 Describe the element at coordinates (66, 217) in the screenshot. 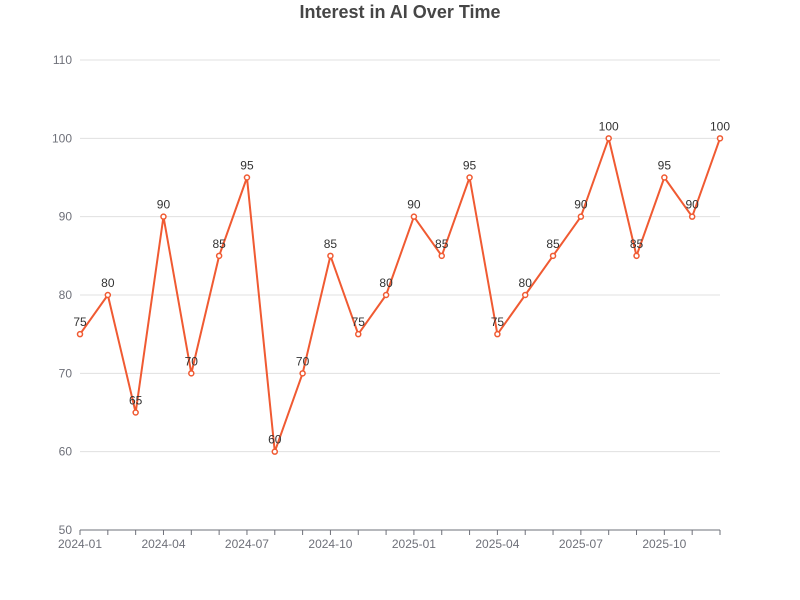

I see `y-tick-label: 90` at that location.